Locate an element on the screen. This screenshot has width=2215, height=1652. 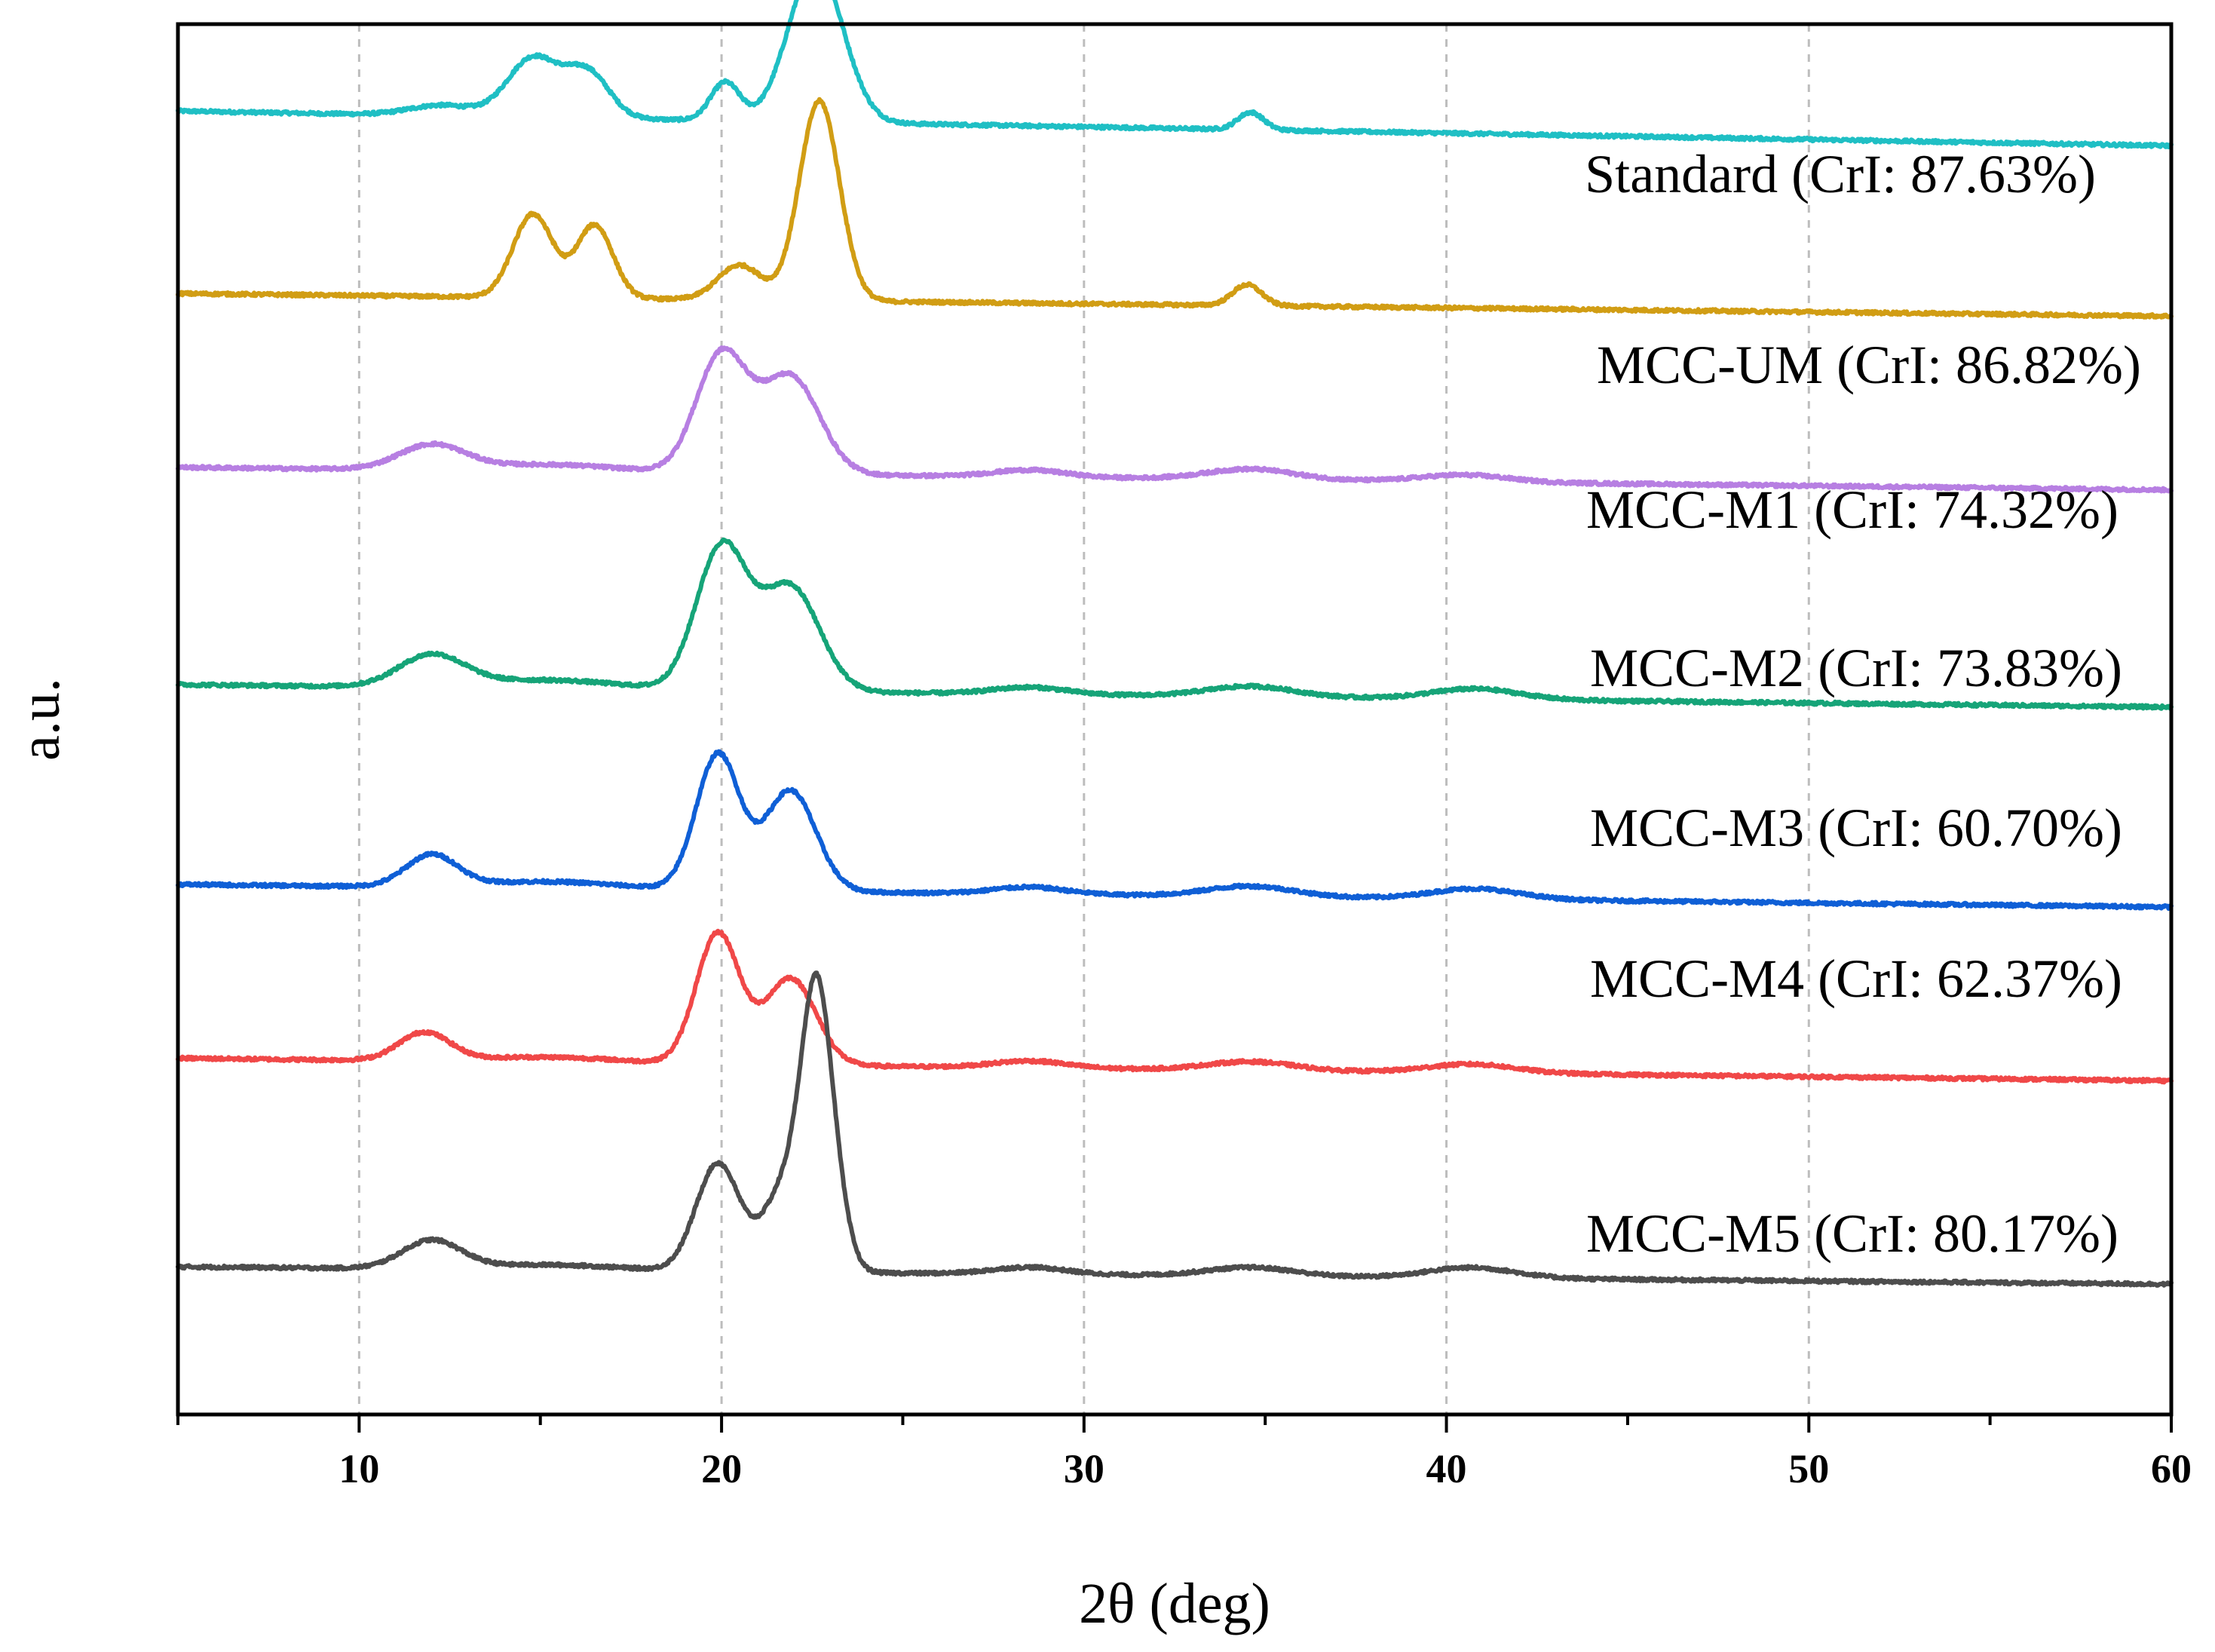
x-axis-ticks: 10 20 30 40 50 60 is located at coordinates (1184, 1452).